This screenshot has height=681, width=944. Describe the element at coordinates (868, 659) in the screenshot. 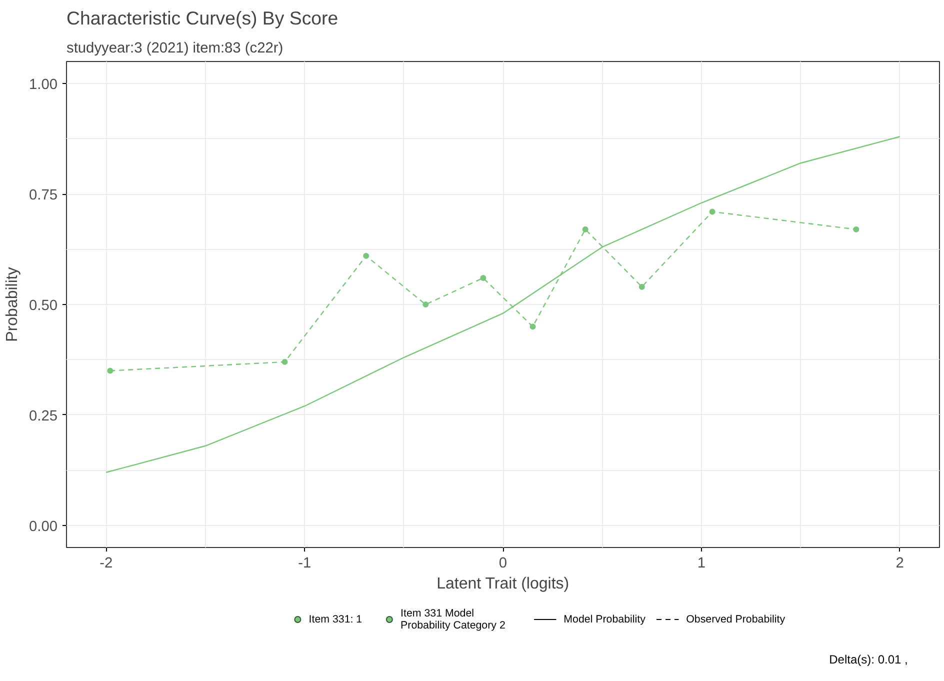

I see `text: Delta(s): 0.01 ,` at that location.